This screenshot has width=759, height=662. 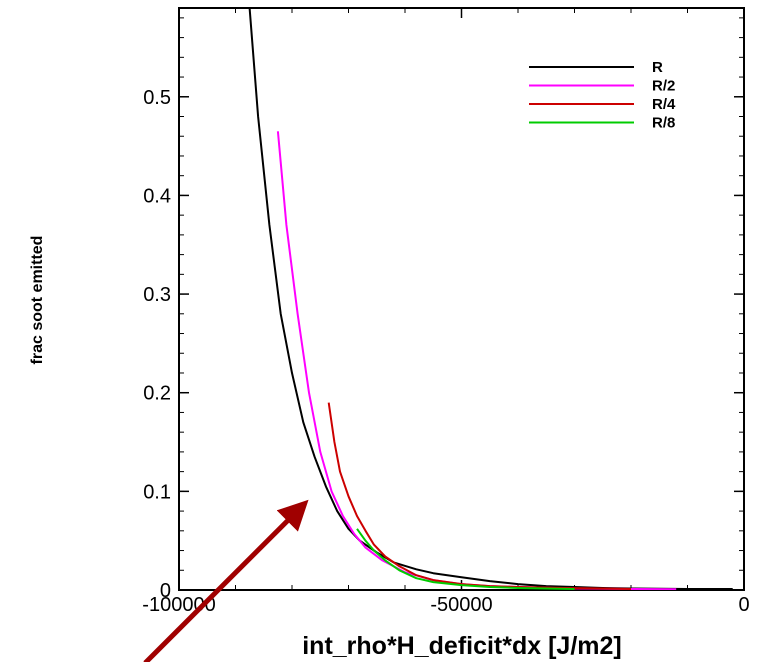 What do you see at coordinates (157, 295) in the screenshot?
I see `y-tick-label: 0.3` at bounding box center [157, 295].